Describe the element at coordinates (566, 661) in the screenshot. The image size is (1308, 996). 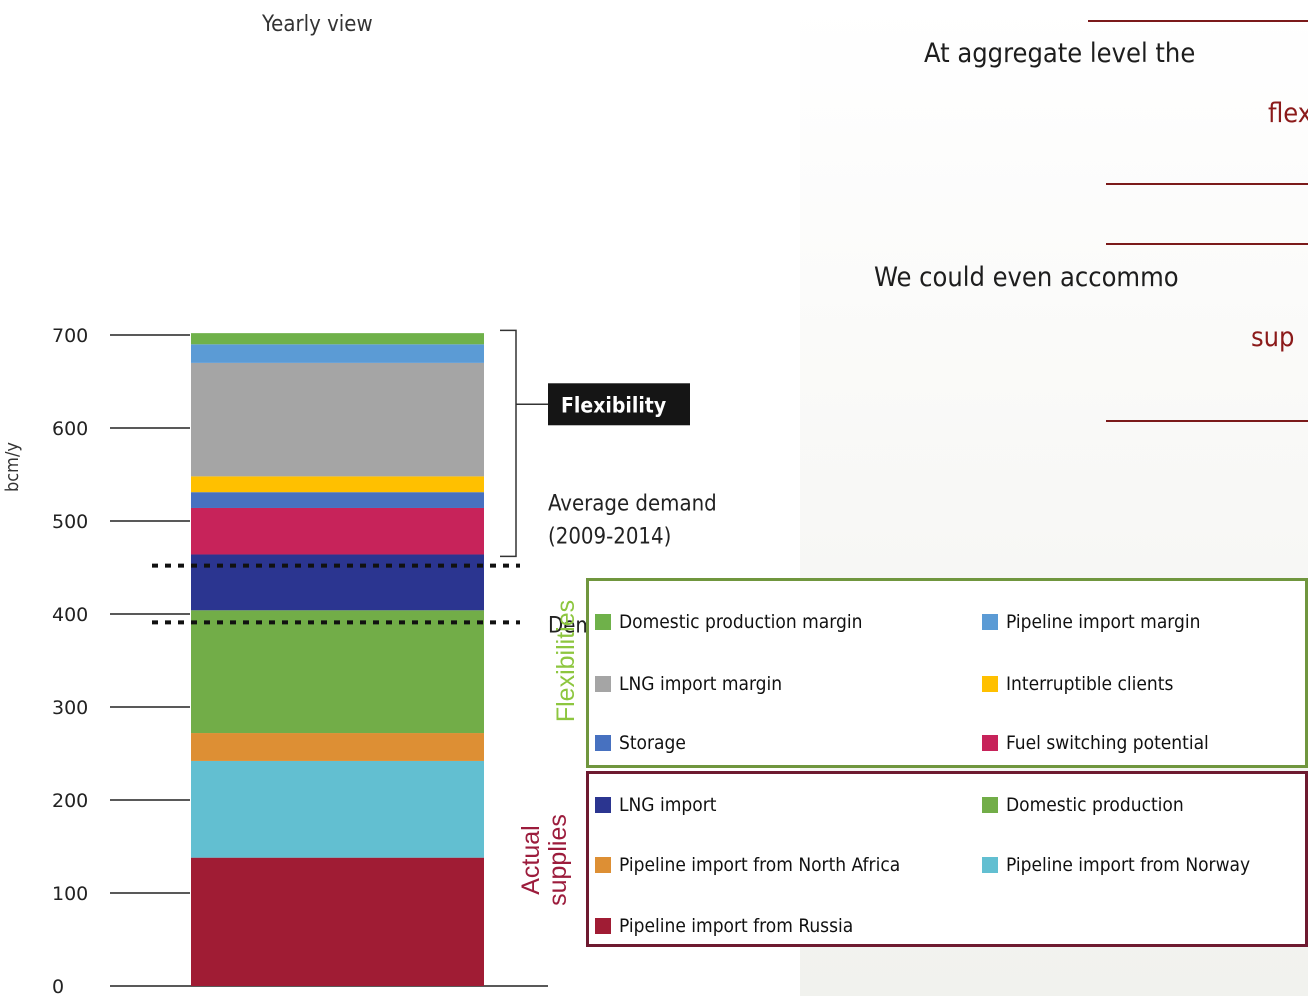
I see `legend-flexibilities-title: Flexibilities` at that location.